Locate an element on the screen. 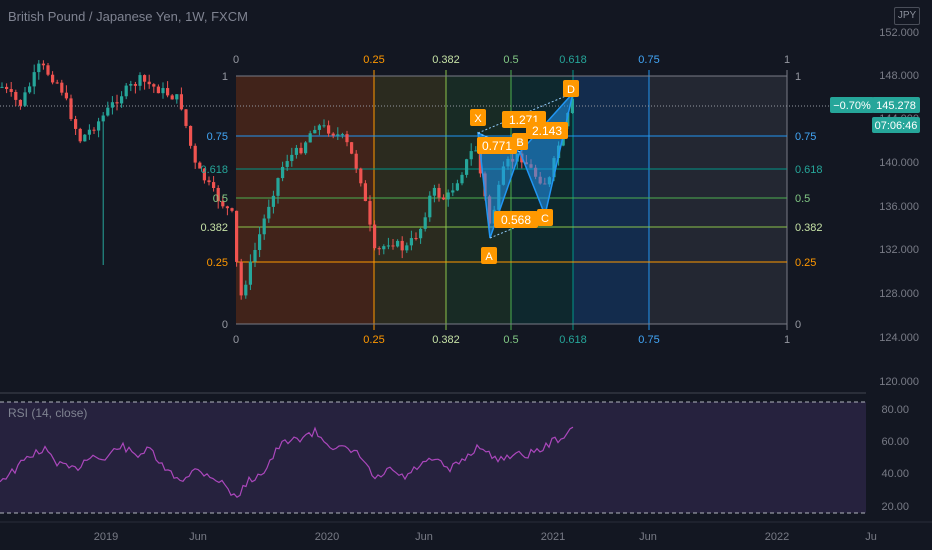 This screenshot has width=932, height=550. fib-price-right-05: 0.5 is located at coordinates (802, 199).